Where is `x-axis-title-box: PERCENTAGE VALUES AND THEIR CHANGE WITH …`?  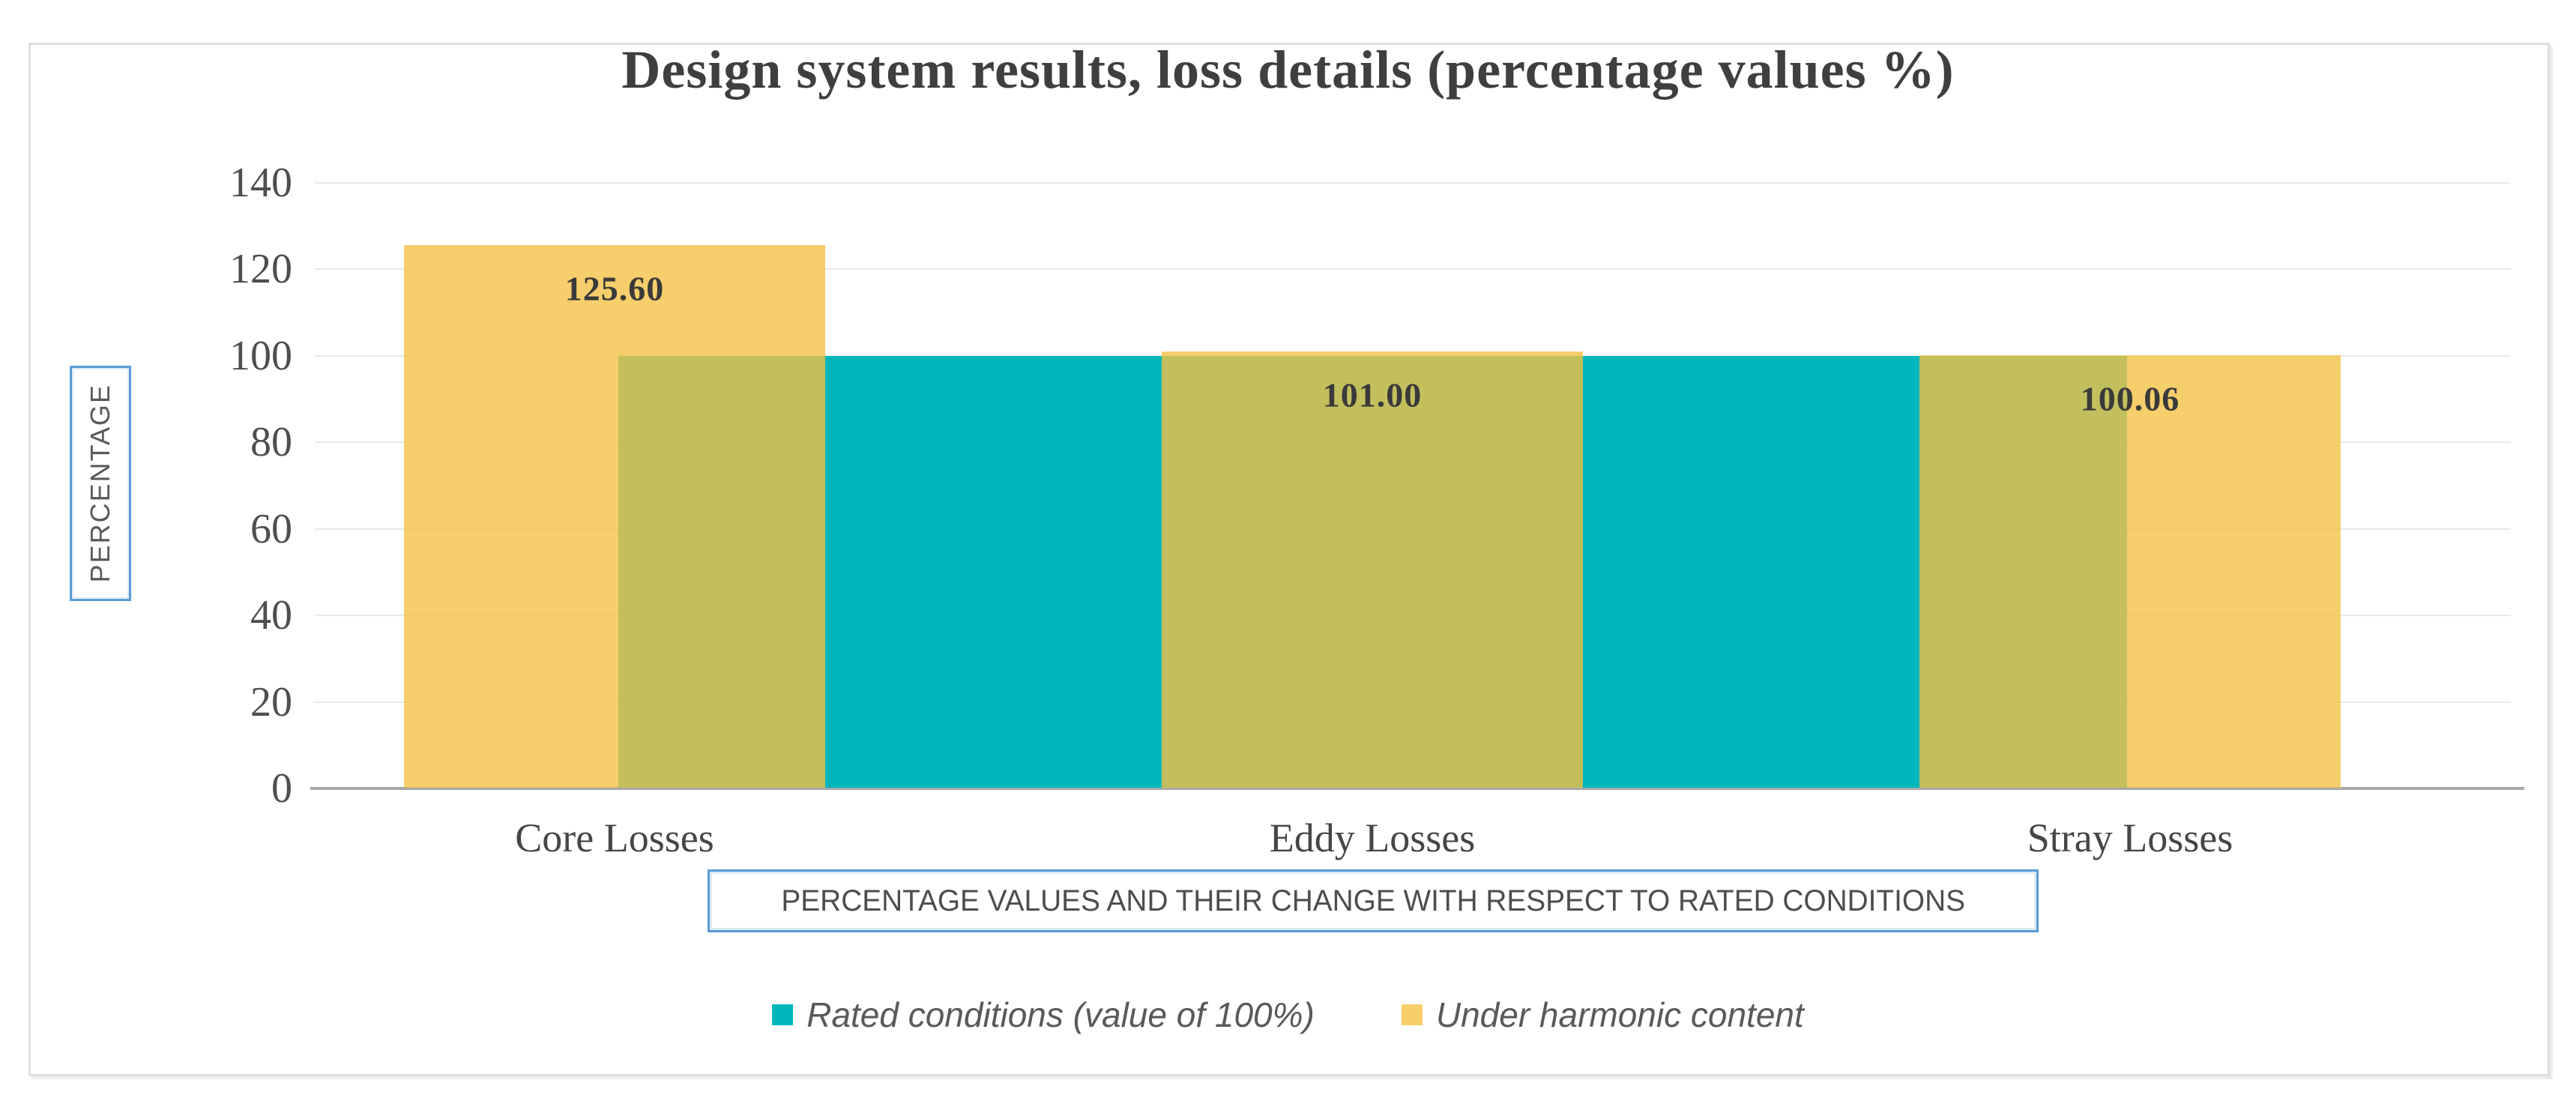 x-axis-title-box: PERCENTAGE VALUES AND THEIR CHANGE WITH … is located at coordinates (1373, 900).